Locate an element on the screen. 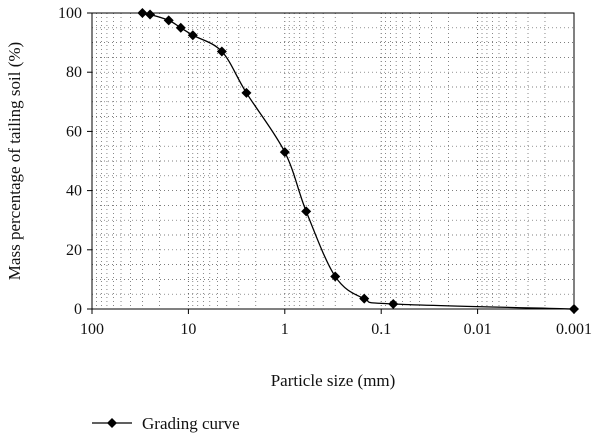 This screenshot has width=600, height=437. y-tick-label: 40 is located at coordinates (74, 191).